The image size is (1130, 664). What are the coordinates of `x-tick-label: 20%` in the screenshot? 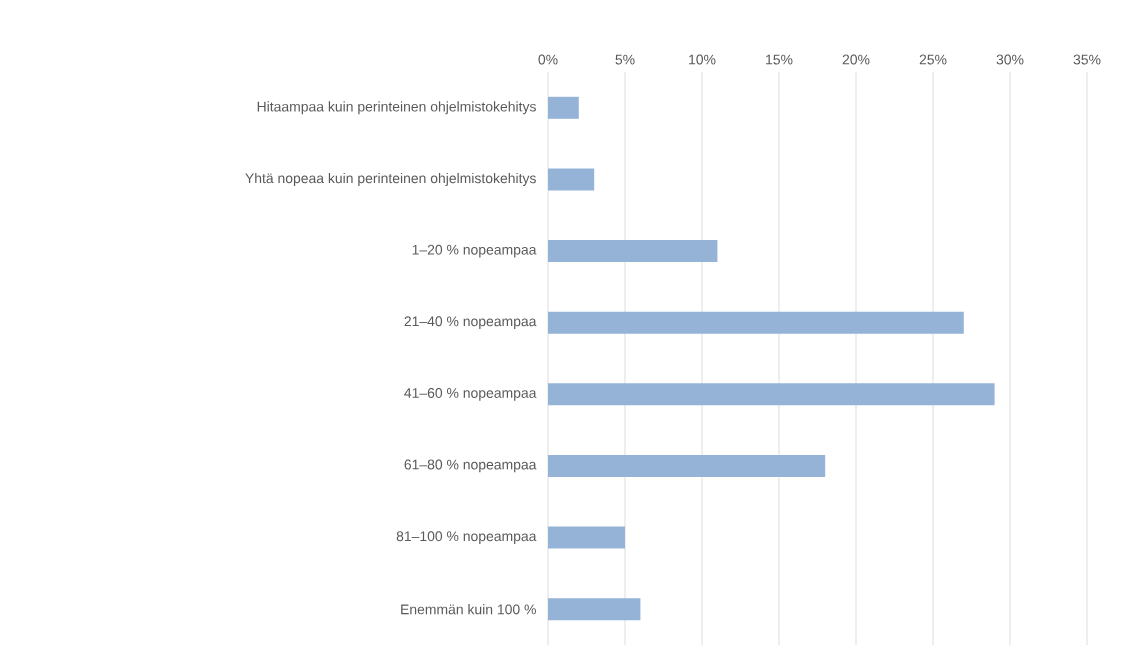 It's located at (856, 59).